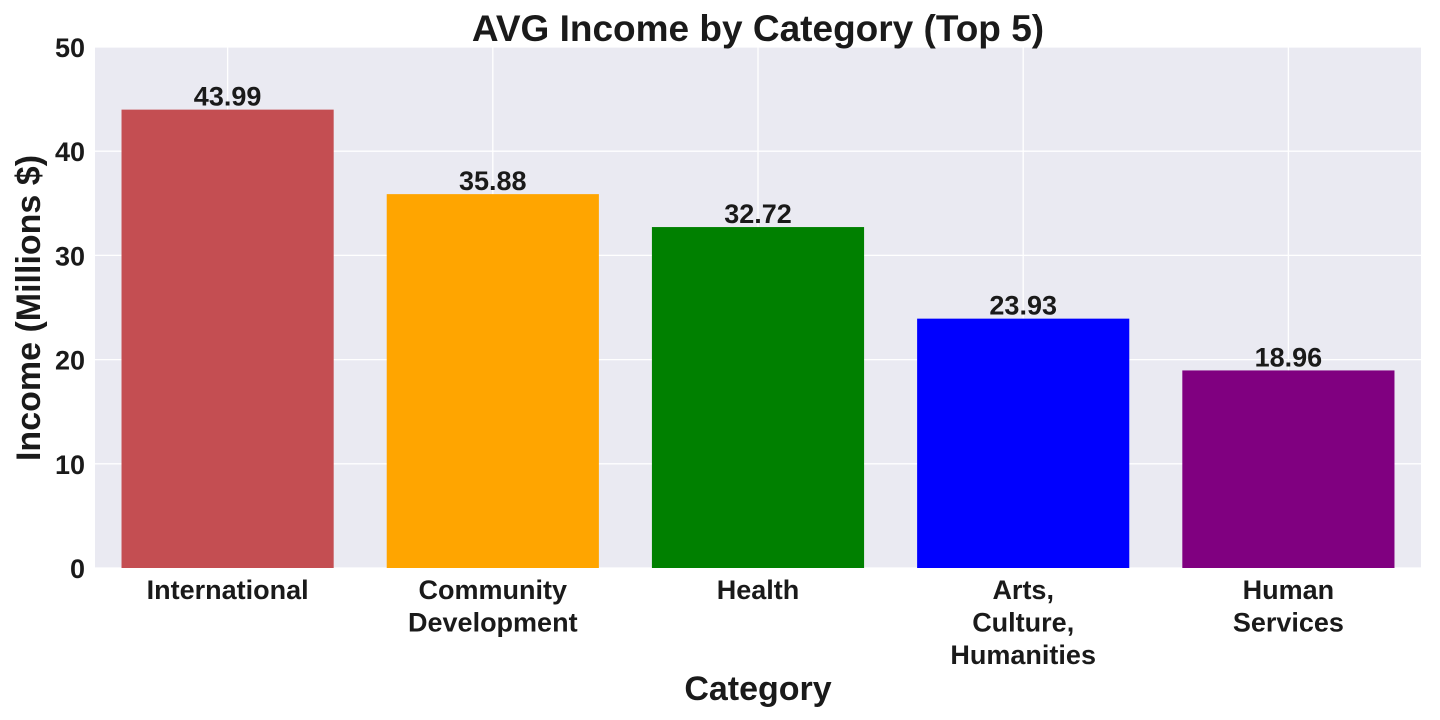 This screenshot has height=720, width=1440. I want to click on x-tick-label-line: Community, so click(493, 590).